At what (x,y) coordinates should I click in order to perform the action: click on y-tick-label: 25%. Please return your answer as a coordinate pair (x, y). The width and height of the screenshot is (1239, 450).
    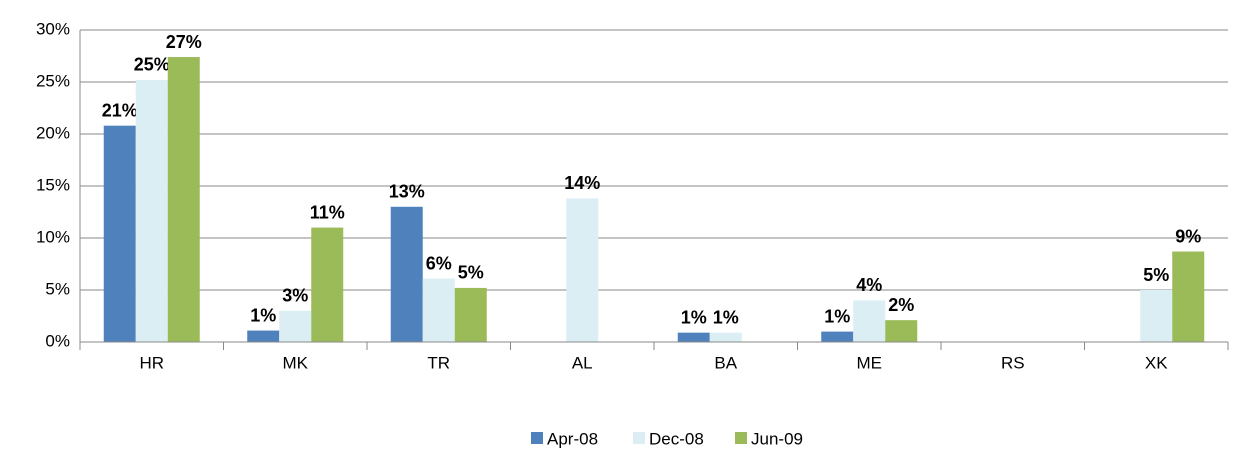
    Looking at the image, I should click on (53, 80).